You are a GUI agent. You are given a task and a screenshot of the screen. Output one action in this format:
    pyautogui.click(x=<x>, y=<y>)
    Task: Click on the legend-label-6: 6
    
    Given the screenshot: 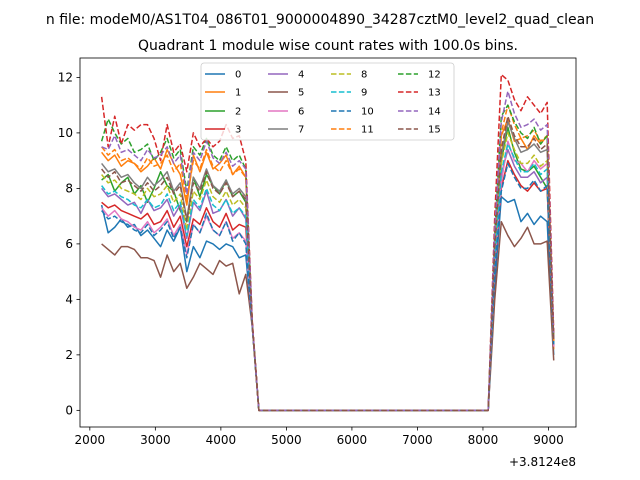 What is the action you would take?
    pyautogui.click(x=301, y=112)
    